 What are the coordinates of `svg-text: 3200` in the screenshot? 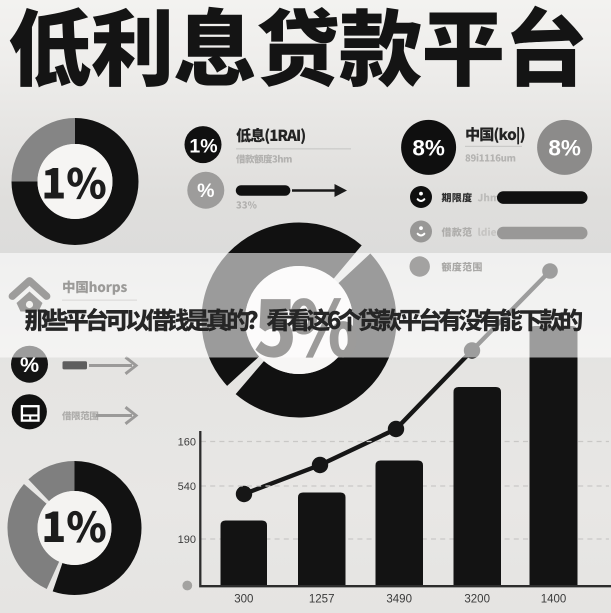 It's located at (477, 600).